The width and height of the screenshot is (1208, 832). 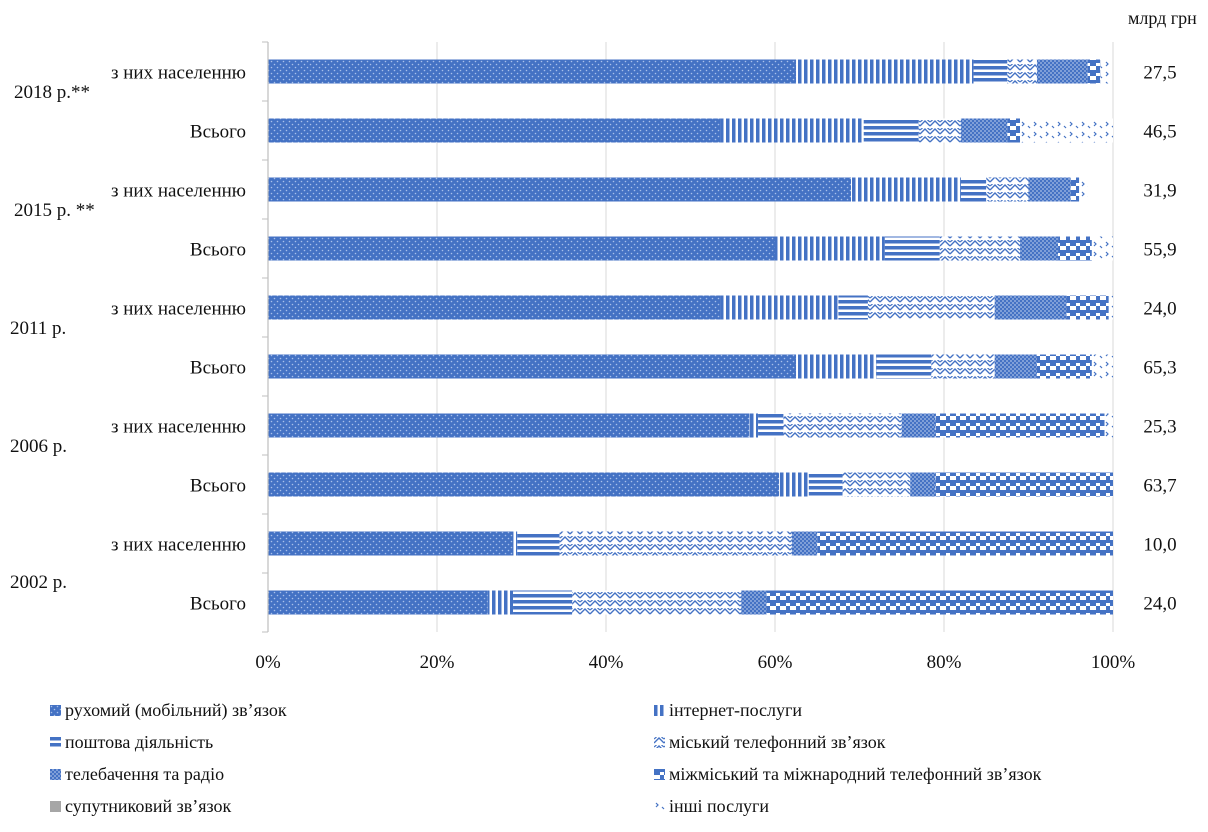 What do you see at coordinates (1159, 250) in the screenshot?
I see `total-value-label: 55,9` at bounding box center [1159, 250].